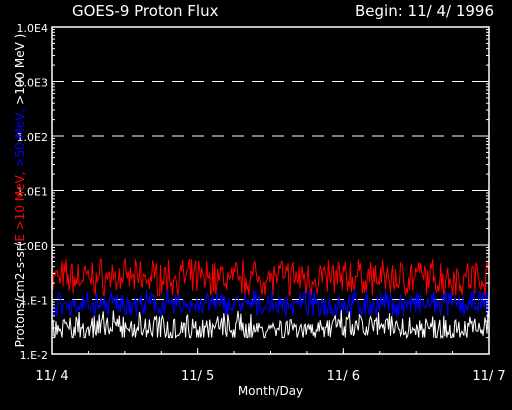 This screenshot has width=512, height=410. What do you see at coordinates (197, 376) in the screenshot?
I see `x-tick-label: 11/ 5` at bounding box center [197, 376].